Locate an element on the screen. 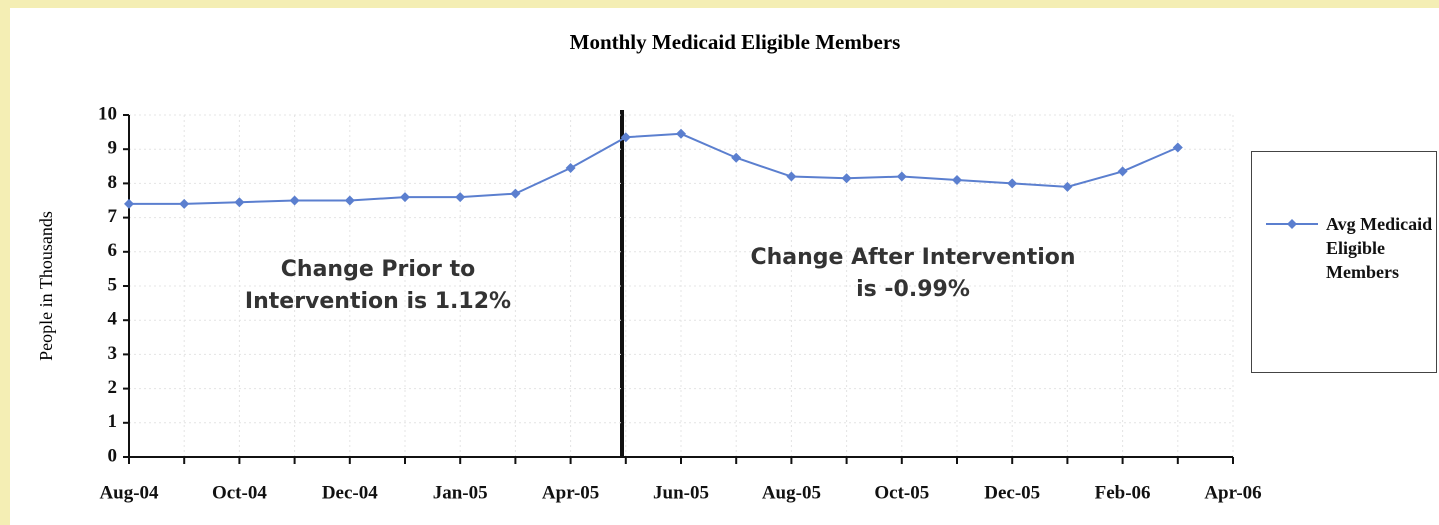  legend-marker is located at coordinates (1292, 224).